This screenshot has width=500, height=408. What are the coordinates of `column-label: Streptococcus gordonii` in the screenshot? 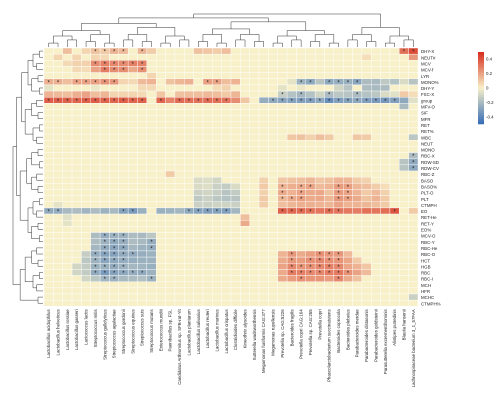 It's located at (123, 331).